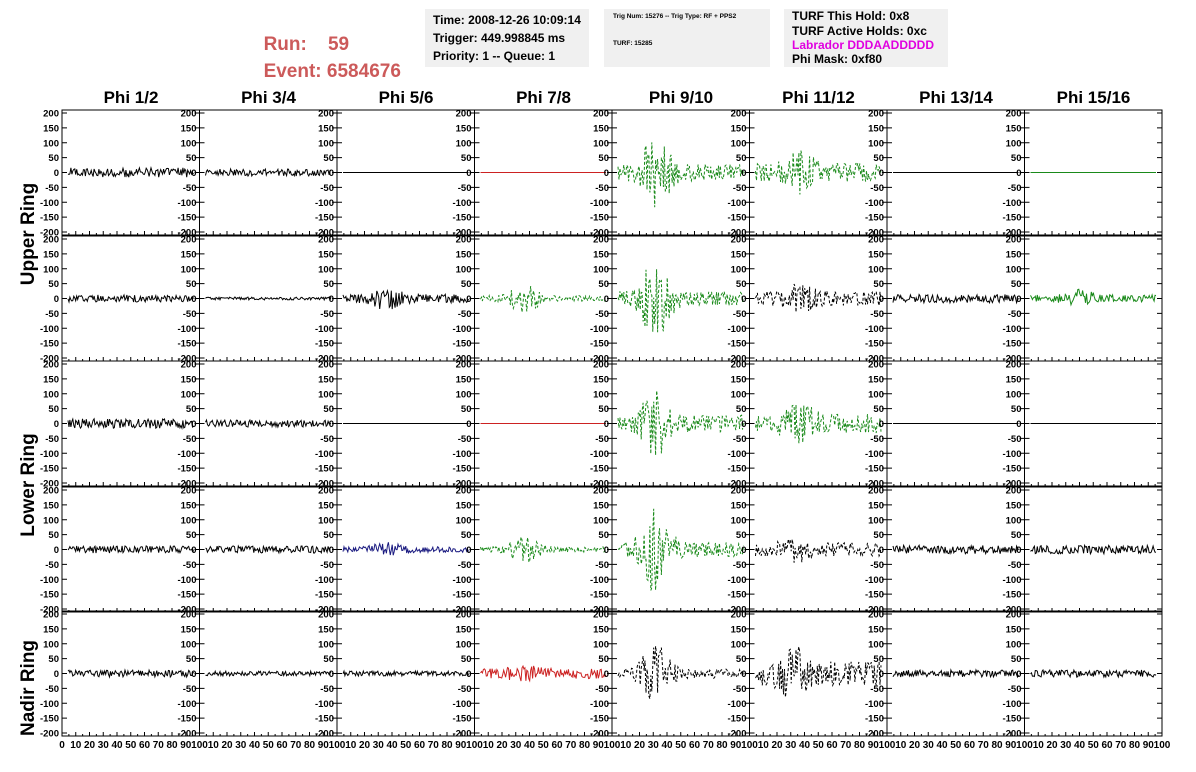 The width and height of the screenshot is (1196, 772). What do you see at coordinates (257, 425) in the screenshot?
I see `panel-r3-c2: -200 -150 -100 -50 0 50 100 150 200` at bounding box center [257, 425].